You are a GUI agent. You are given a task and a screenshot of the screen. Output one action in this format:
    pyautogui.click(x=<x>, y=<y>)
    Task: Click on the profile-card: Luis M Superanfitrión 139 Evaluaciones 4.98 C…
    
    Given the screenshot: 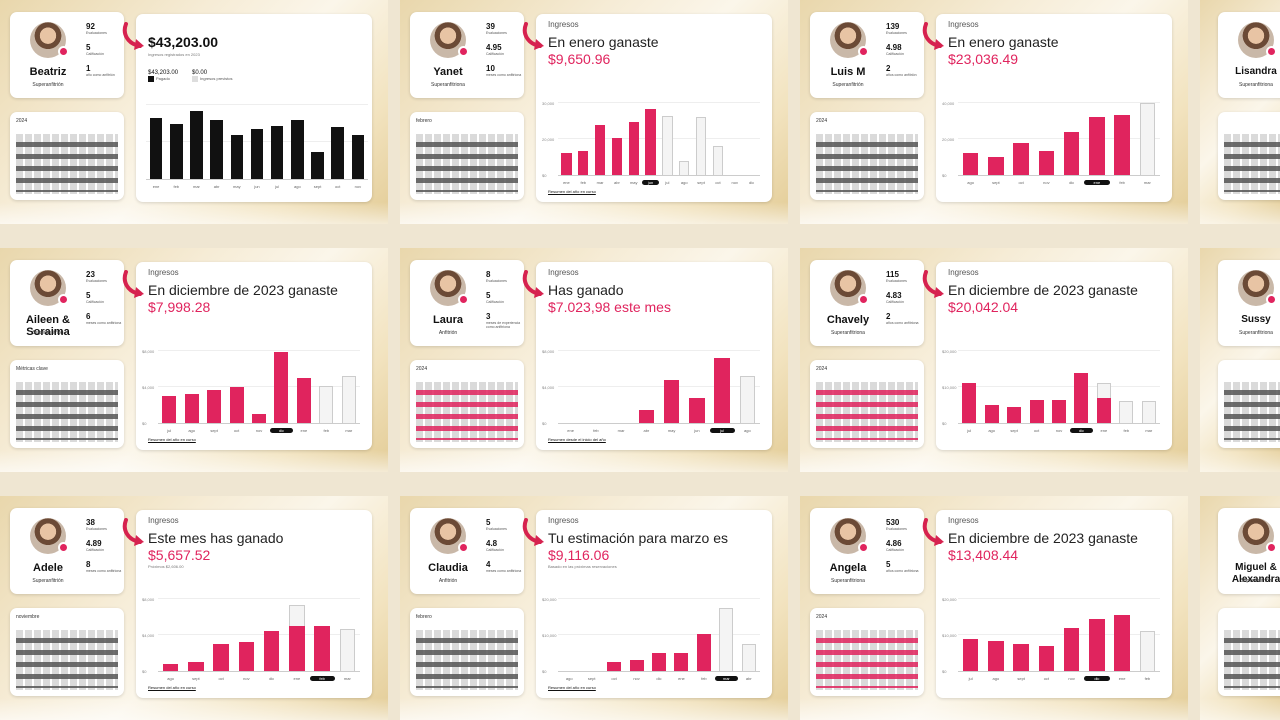 What is the action you would take?
    pyautogui.click(x=867, y=55)
    